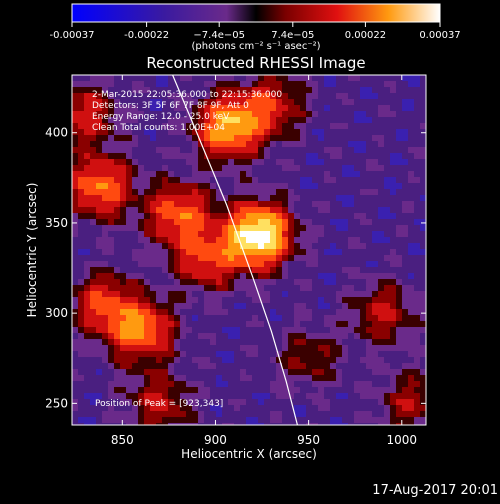 This screenshot has width=500, height=504. What do you see at coordinates (249, 454) in the screenshot?
I see `x-axis-label: Heliocentric X (arcsec)` at bounding box center [249, 454].